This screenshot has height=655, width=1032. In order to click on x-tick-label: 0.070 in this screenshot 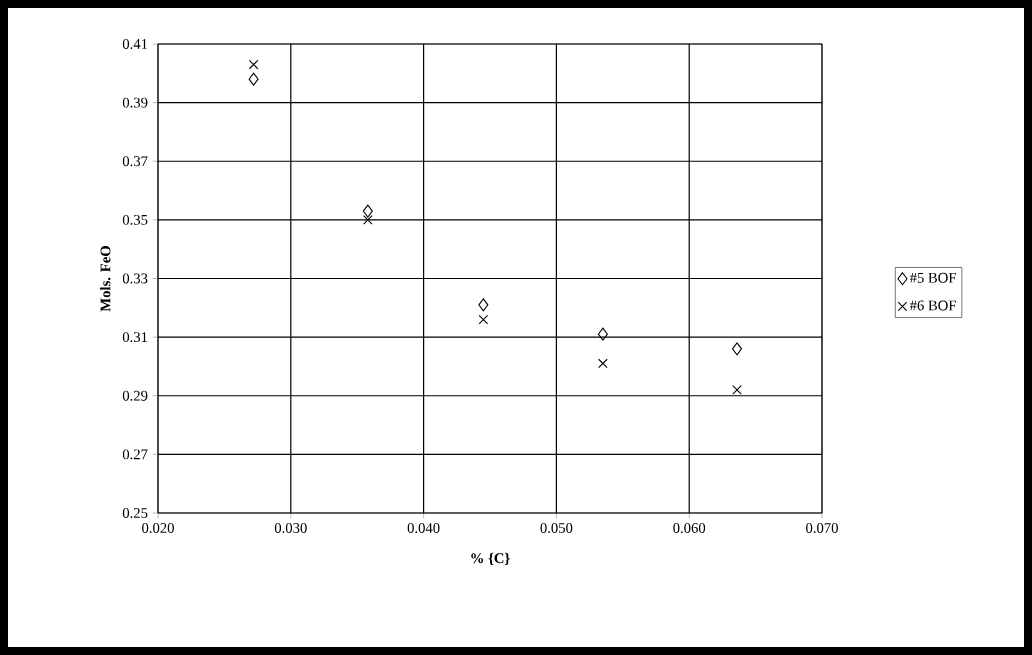, I will do `click(822, 528)`.